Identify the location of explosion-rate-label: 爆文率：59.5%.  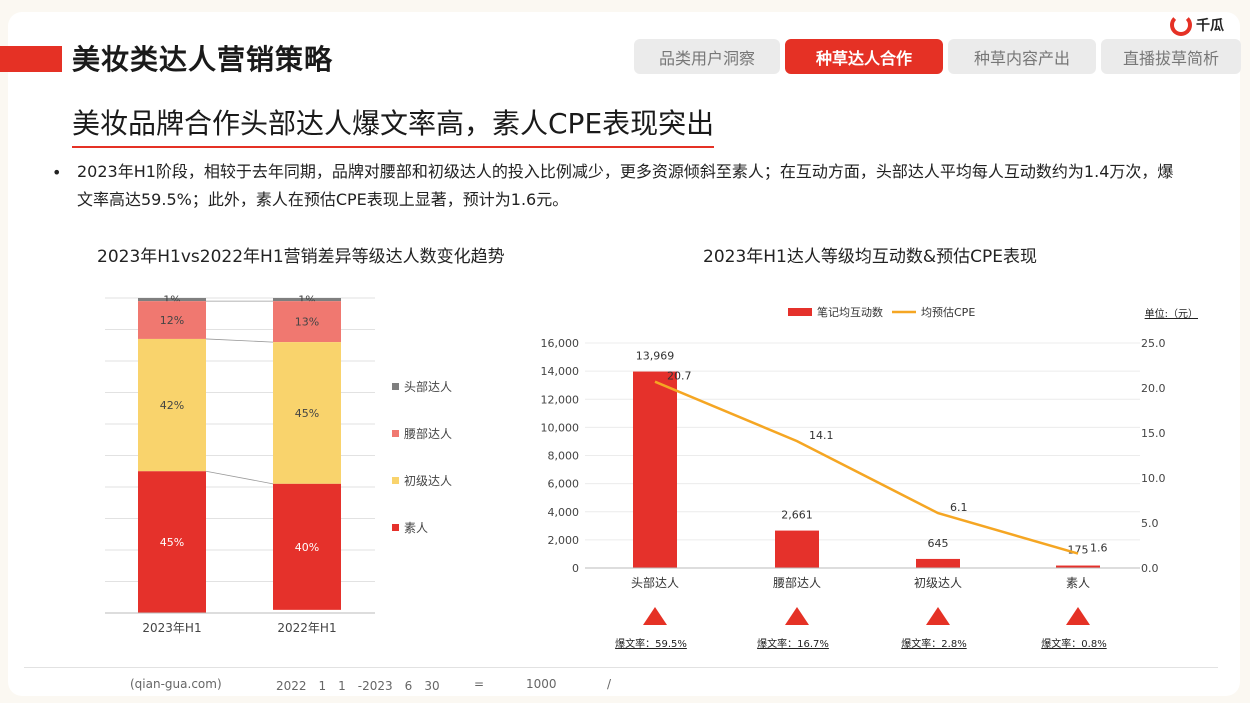
(651, 643).